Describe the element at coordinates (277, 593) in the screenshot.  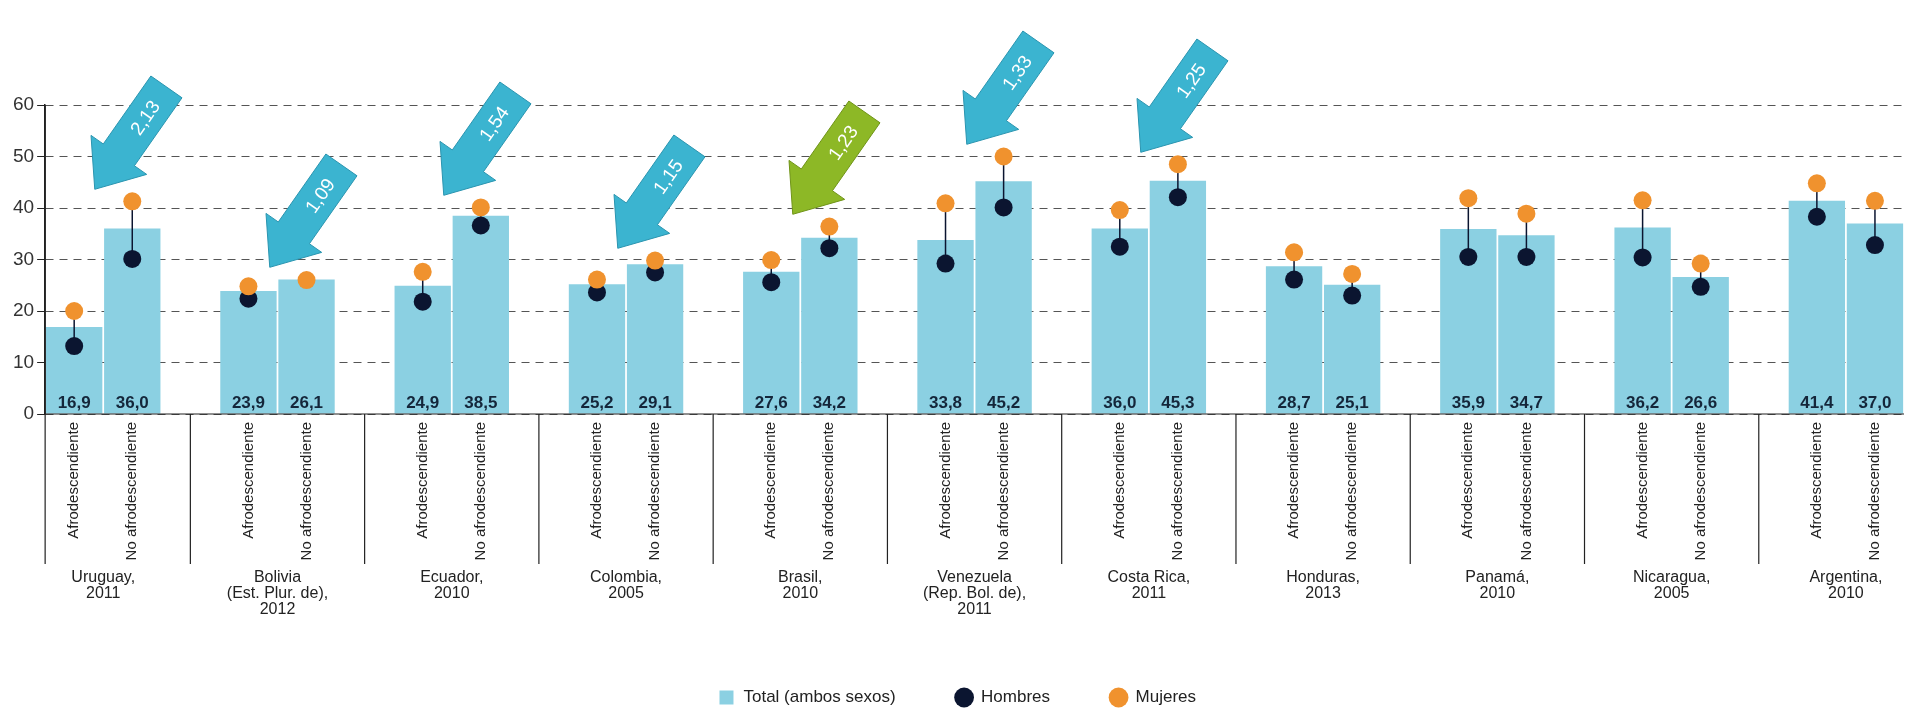
I see `text: Bolivia (Est. Plur. de), 2012` at that location.